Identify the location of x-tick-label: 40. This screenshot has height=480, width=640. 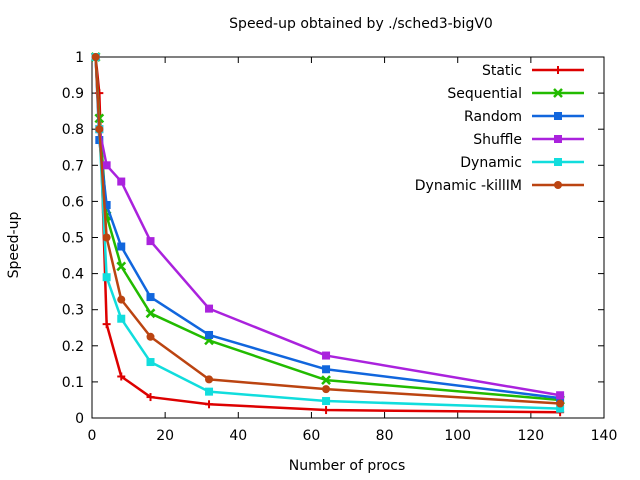
(238, 436).